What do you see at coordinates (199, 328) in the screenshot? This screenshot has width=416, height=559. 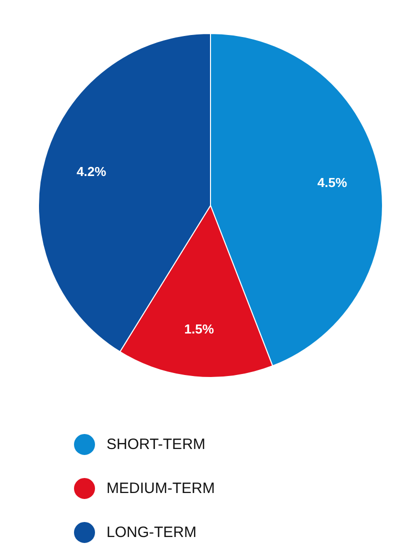 I see `data-label: 1.5%` at bounding box center [199, 328].